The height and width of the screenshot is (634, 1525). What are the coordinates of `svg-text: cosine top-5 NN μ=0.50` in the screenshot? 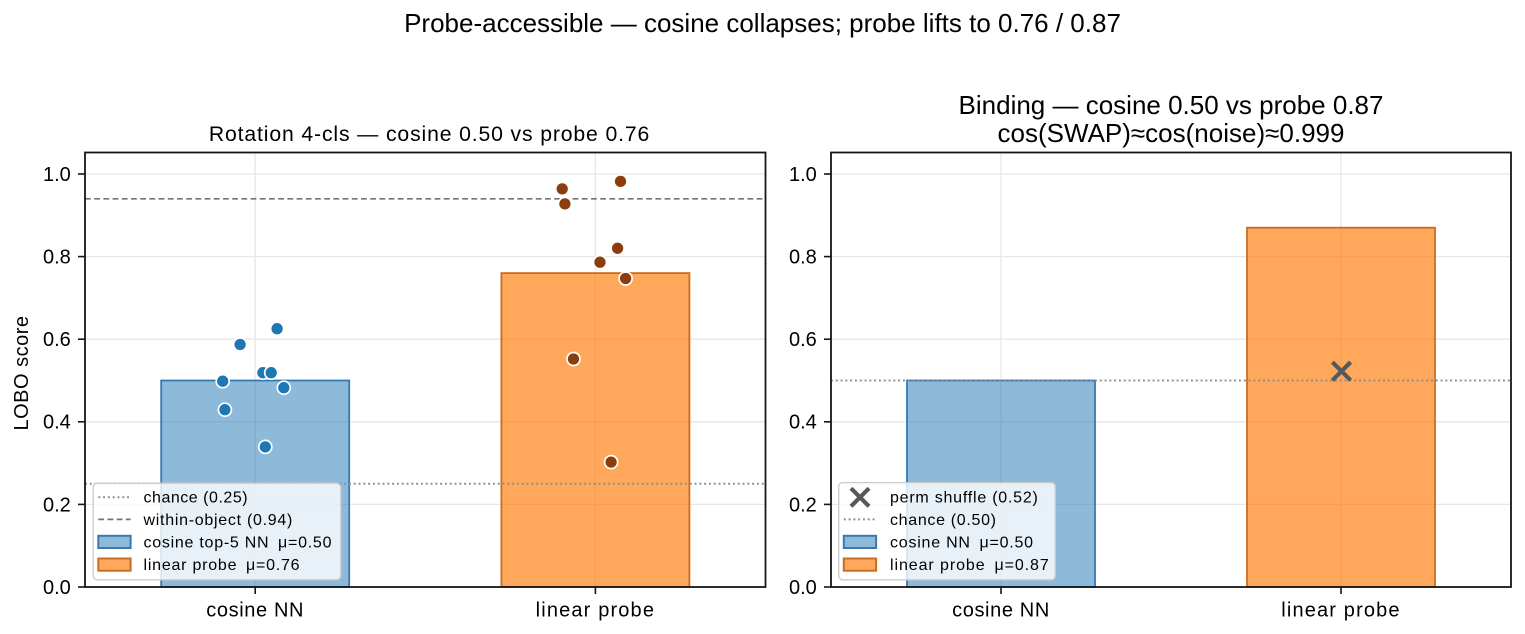 It's located at (238, 542).